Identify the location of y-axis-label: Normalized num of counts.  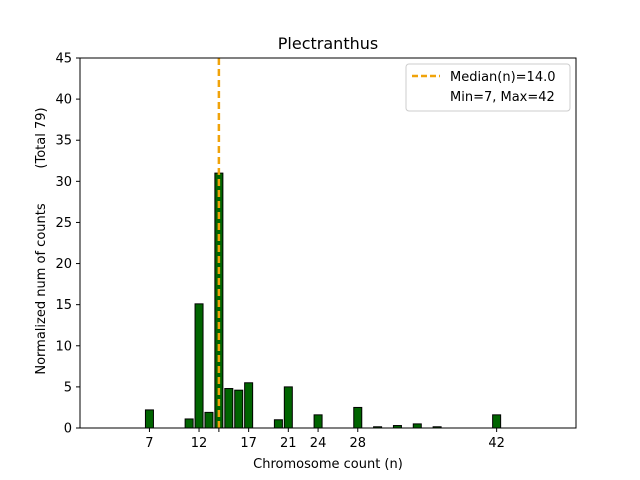
(41, 288).